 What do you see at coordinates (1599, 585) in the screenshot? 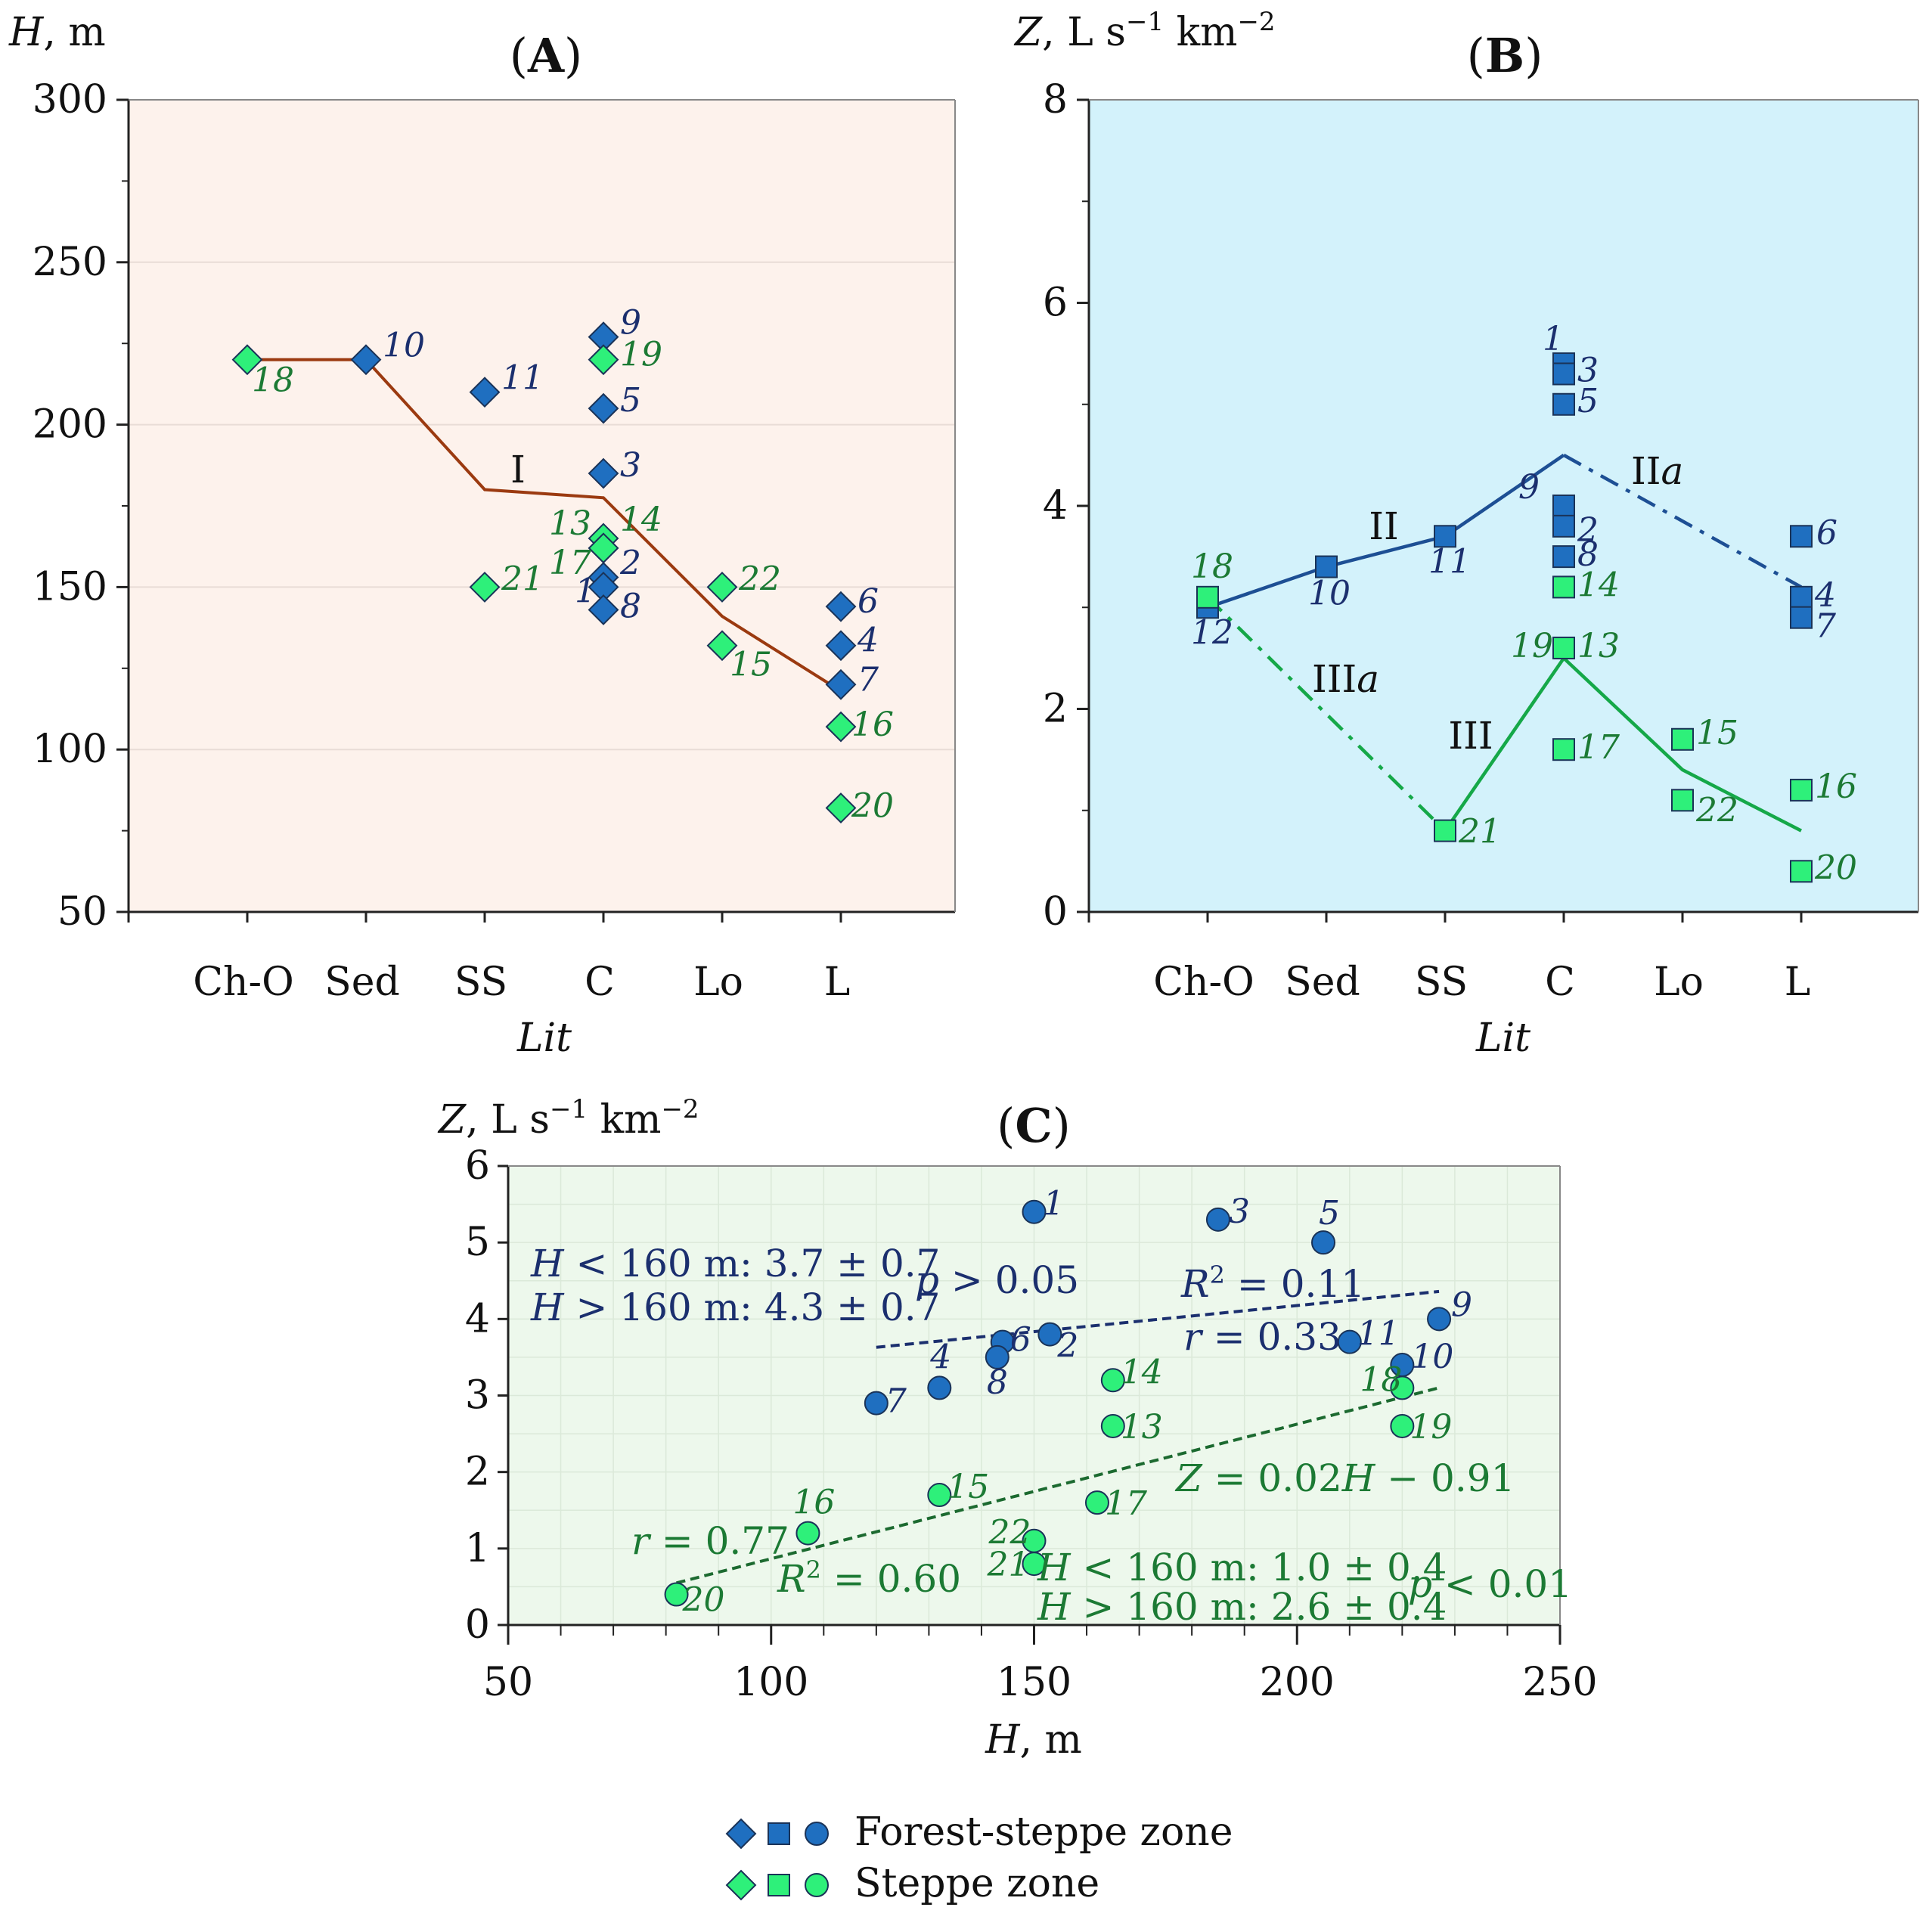
I see `b-point-label: 14` at bounding box center [1599, 585].